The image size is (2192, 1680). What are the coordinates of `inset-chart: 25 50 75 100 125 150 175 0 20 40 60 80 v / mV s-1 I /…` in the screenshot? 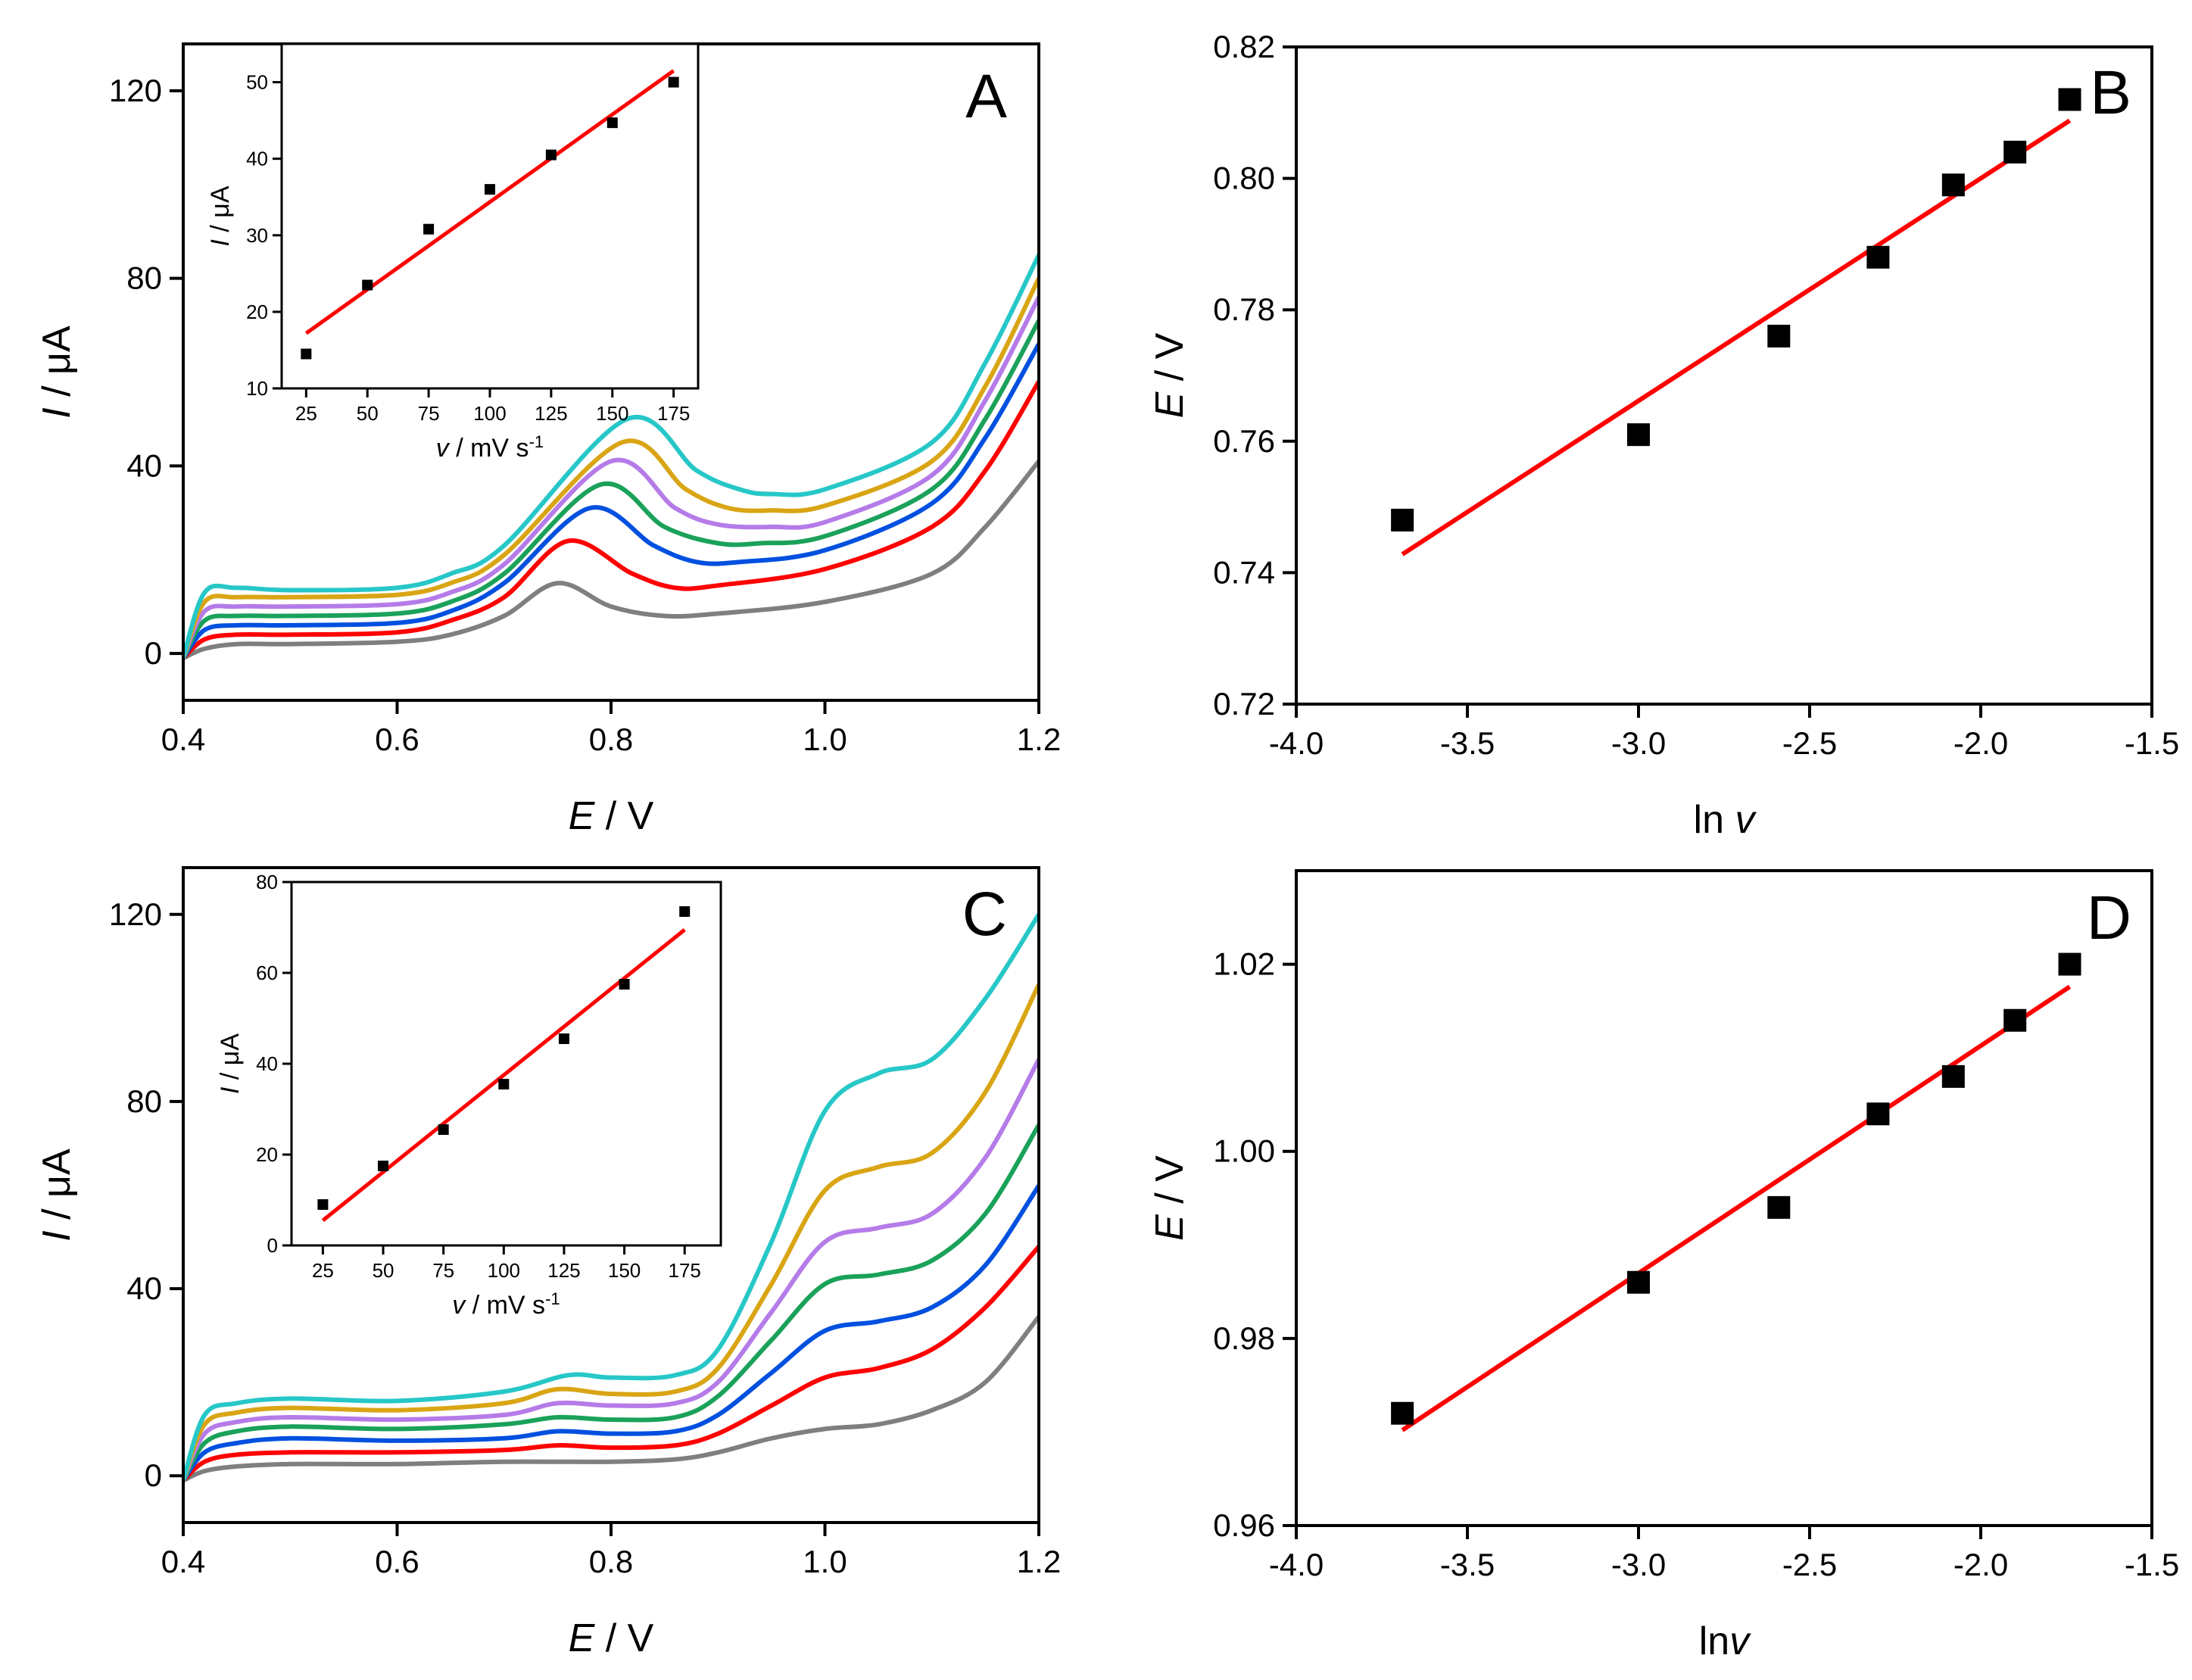 It's located at (469, 1095).